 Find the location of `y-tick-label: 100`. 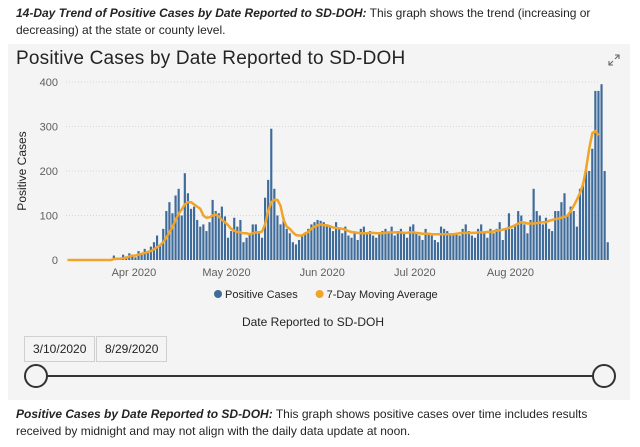

y-tick-label: 100 is located at coordinates (49, 217).